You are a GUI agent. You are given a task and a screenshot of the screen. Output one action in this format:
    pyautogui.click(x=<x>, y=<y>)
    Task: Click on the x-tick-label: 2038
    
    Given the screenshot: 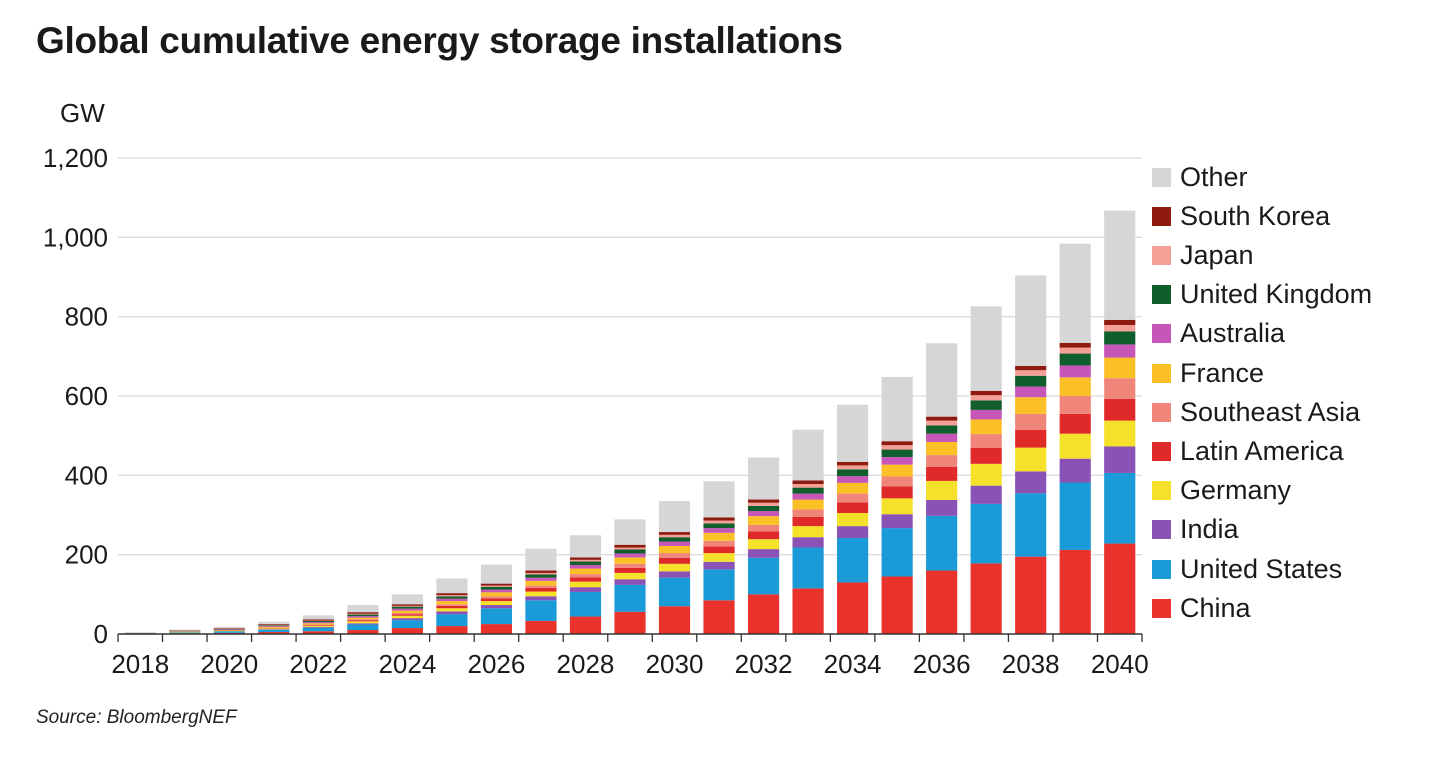 What is the action you would take?
    pyautogui.click(x=1031, y=664)
    